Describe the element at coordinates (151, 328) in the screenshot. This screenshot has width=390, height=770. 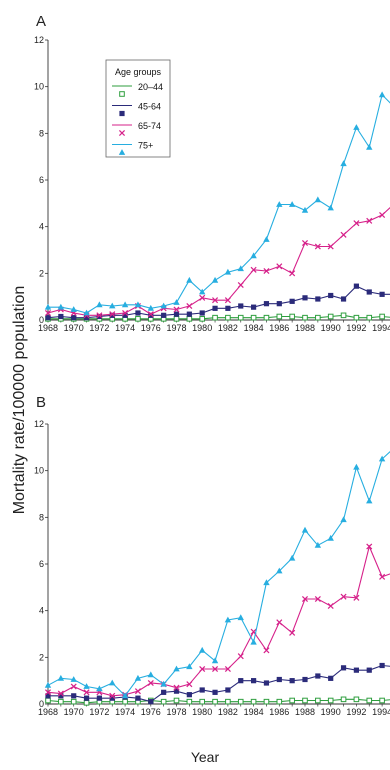
I see `x-tick-label: 1976` at that location.